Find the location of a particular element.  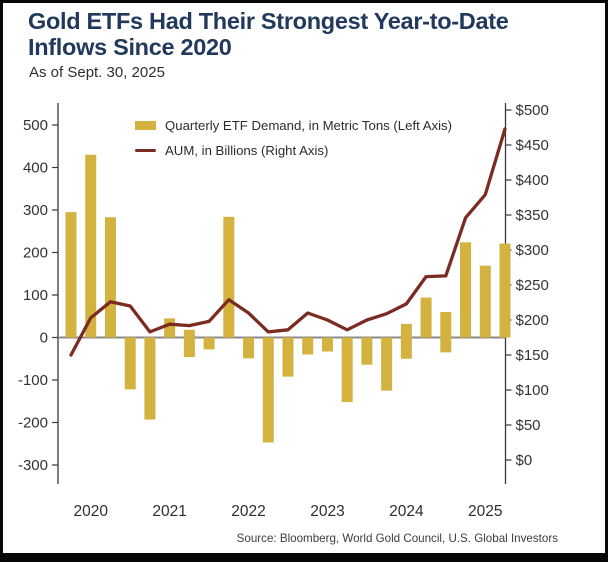

bar-2023-Q4 is located at coordinates (367, 351).